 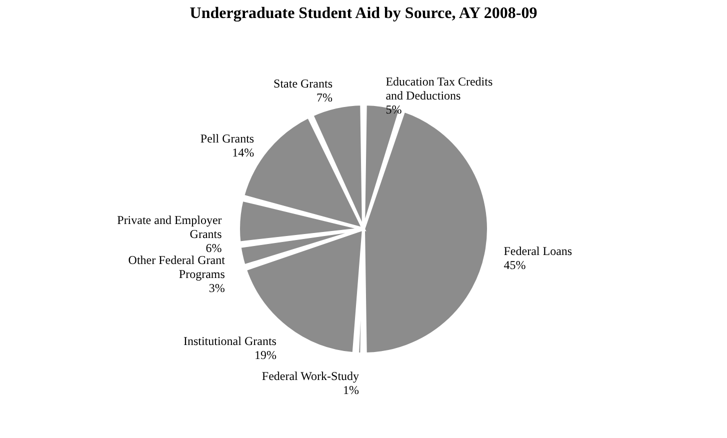 I want to click on slice-label: Other Federal Grant Programs, so click(x=177, y=266).